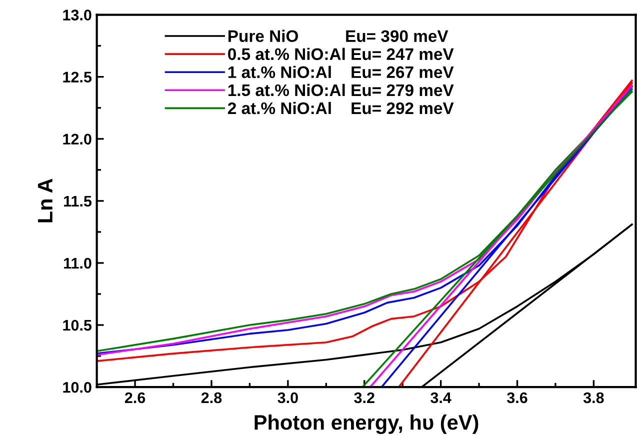 The height and width of the screenshot is (448, 637). Describe the element at coordinates (341, 90) in the screenshot. I see `legend-label: 1.5 at.% NiO:Al Eu= 279 meV` at that location.